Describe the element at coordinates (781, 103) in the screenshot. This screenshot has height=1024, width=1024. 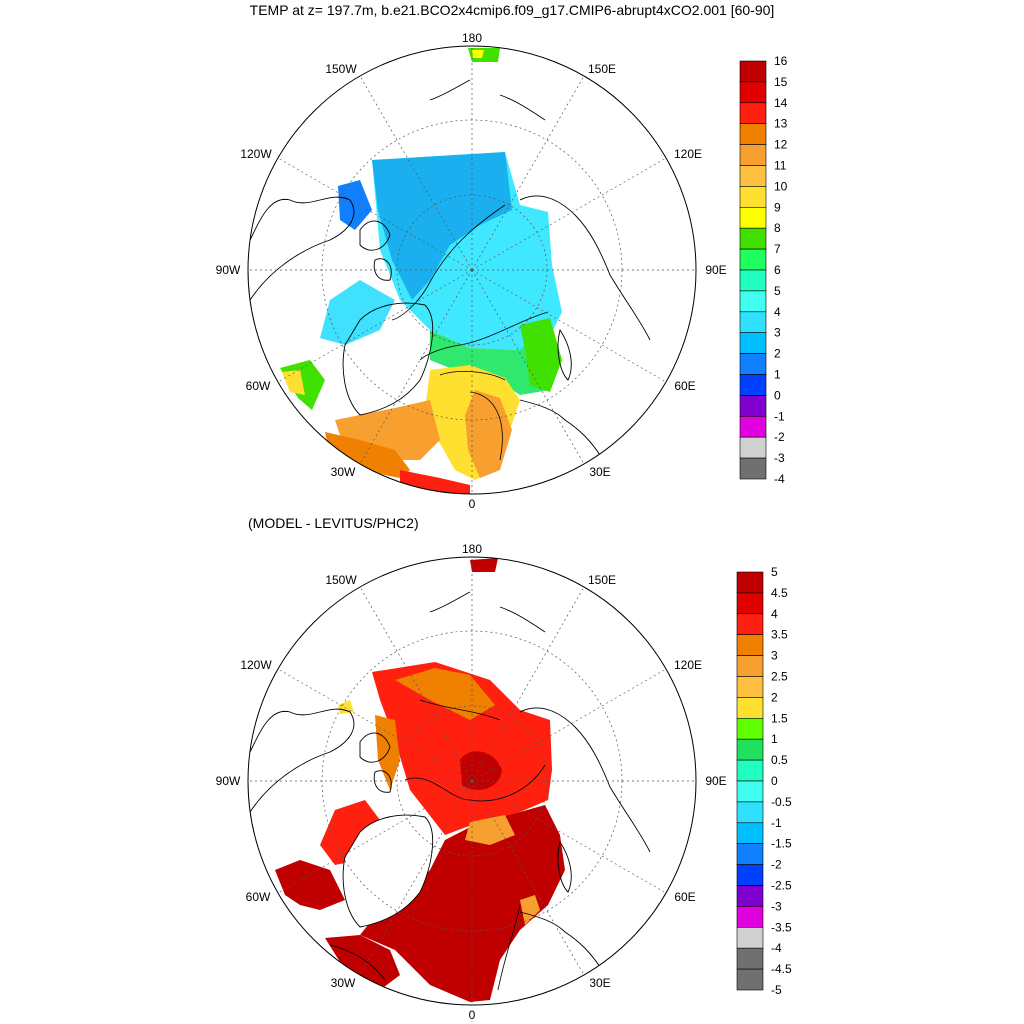
I see `top-colorbar-tick-label: 14` at that location.